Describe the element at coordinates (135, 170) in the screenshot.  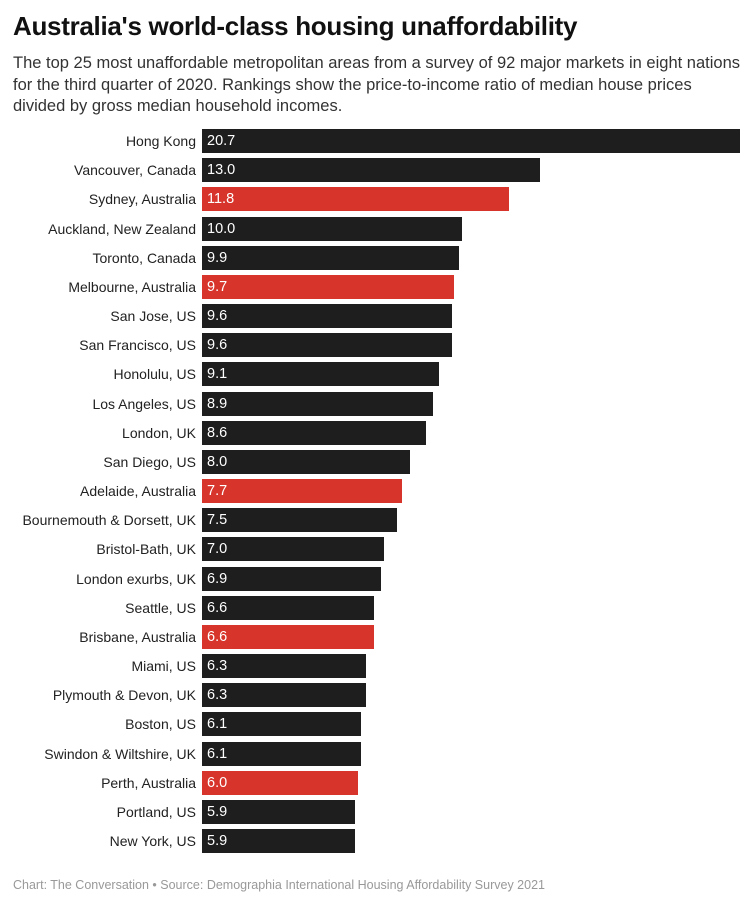
I see `category-label: Vancouver, Canada` at that location.